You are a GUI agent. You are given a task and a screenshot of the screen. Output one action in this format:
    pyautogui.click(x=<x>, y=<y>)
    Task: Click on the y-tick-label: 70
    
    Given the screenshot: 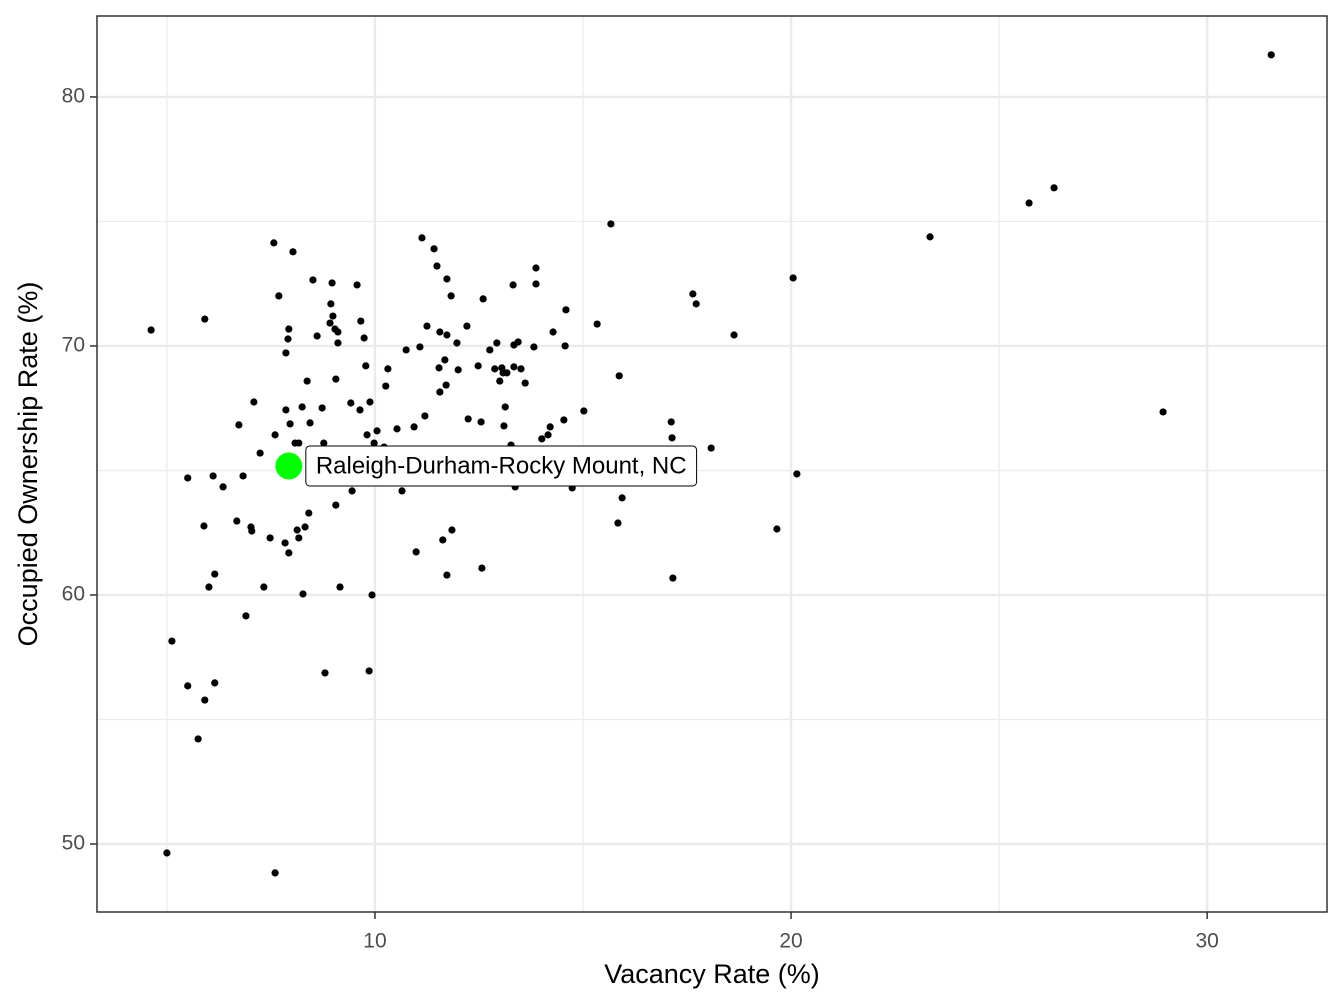 What is the action you would take?
    pyautogui.click(x=73, y=345)
    